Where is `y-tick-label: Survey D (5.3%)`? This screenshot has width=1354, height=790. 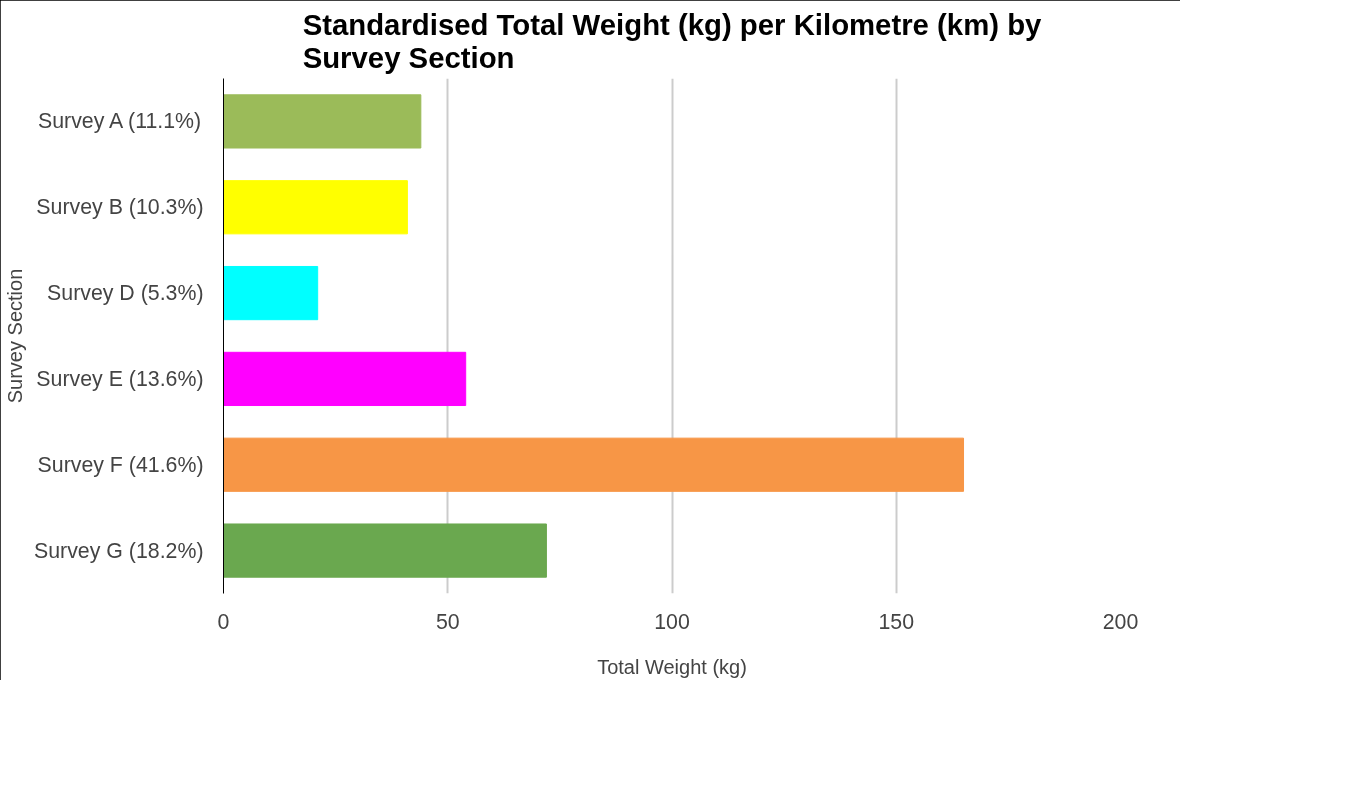 y-tick-label: Survey D (5.3%) is located at coordinates (125, 293).